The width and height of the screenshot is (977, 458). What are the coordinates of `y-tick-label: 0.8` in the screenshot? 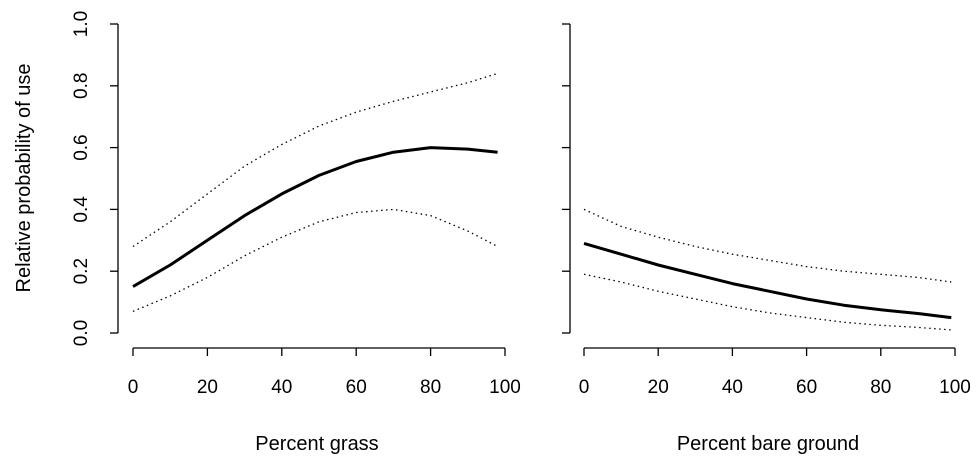 It's located at (81, 86).